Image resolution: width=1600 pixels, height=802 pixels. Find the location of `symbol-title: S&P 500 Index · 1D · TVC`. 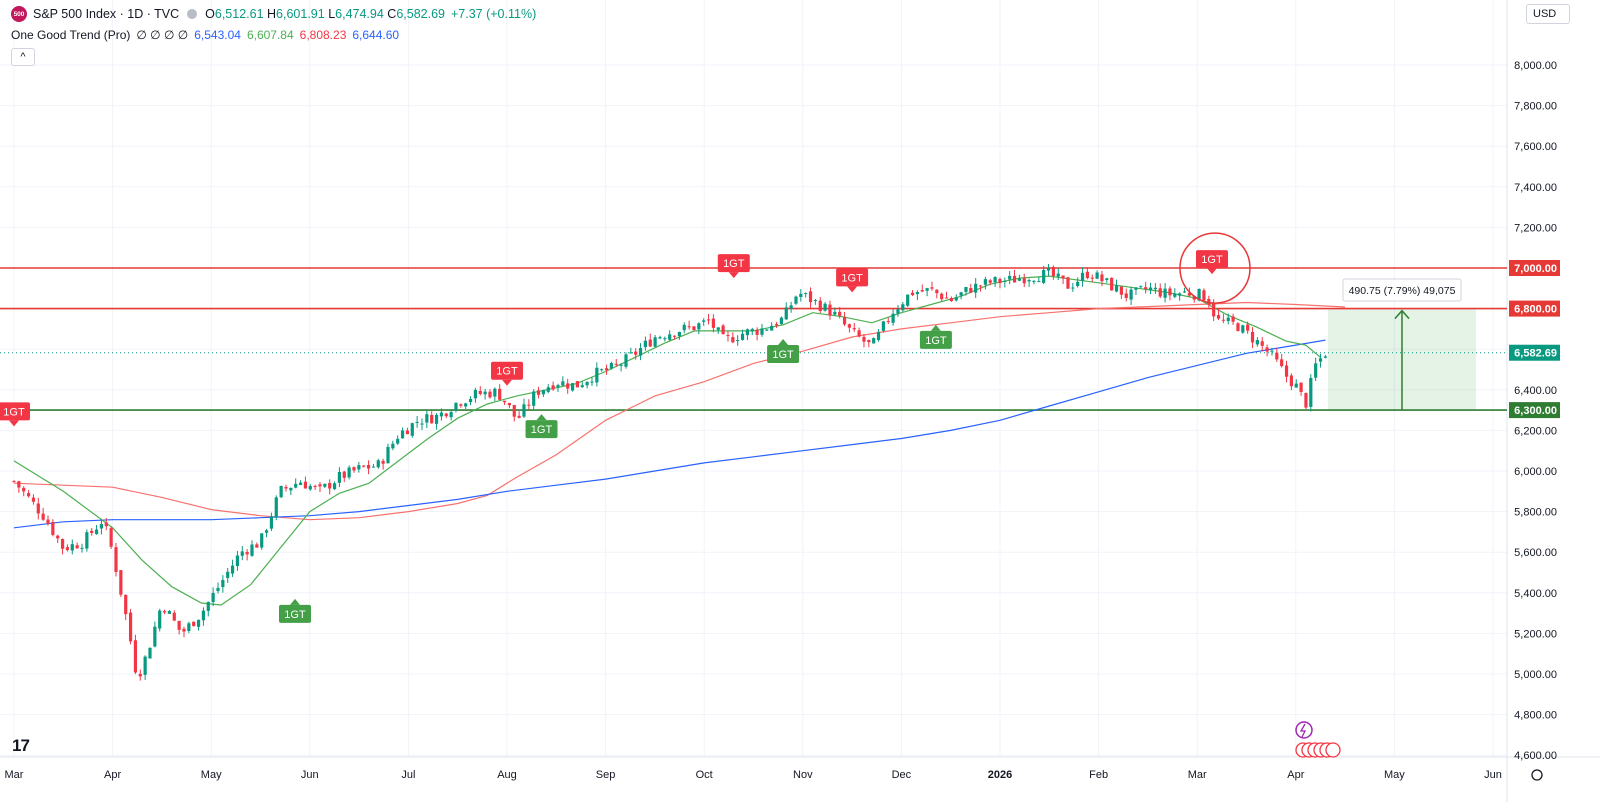

symbol-title: S&P 500 Index · 1D · TVC is located at coordinates (106, 14).